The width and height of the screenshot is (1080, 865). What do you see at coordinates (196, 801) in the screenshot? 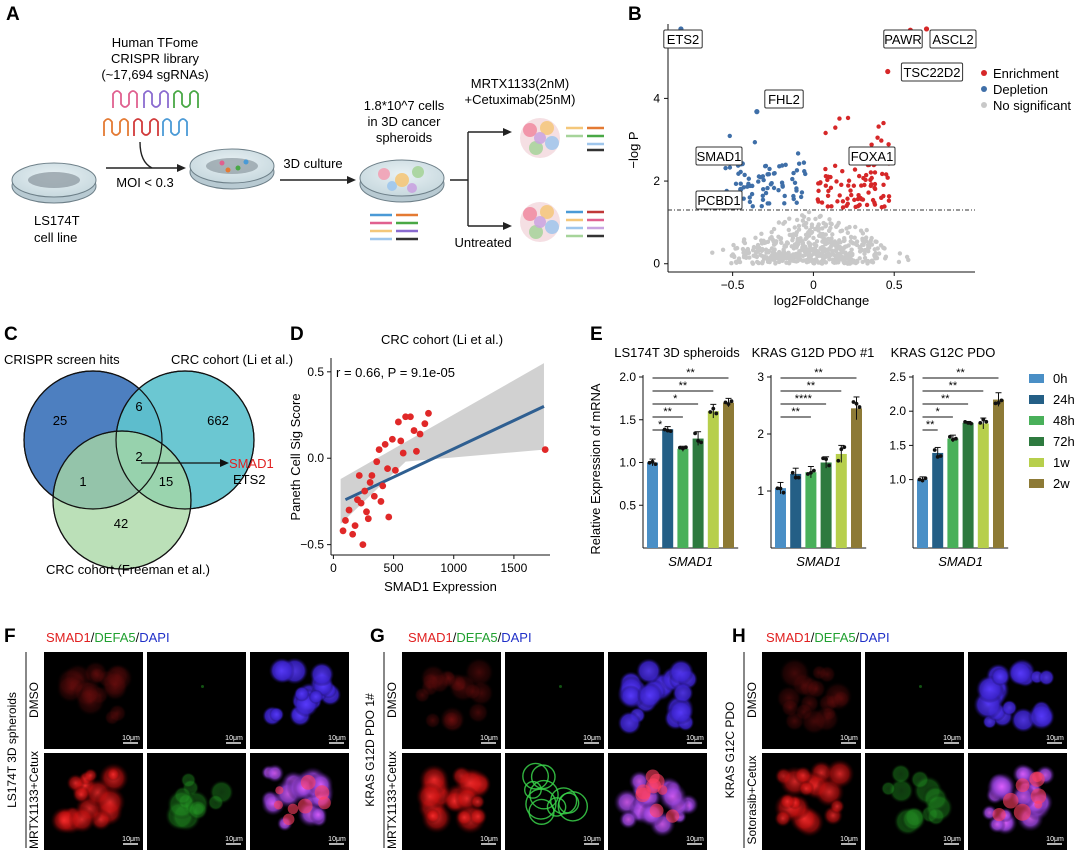
I see `micrograph-f-treated-defa5: 10μm` at bounding box center [196, 801].